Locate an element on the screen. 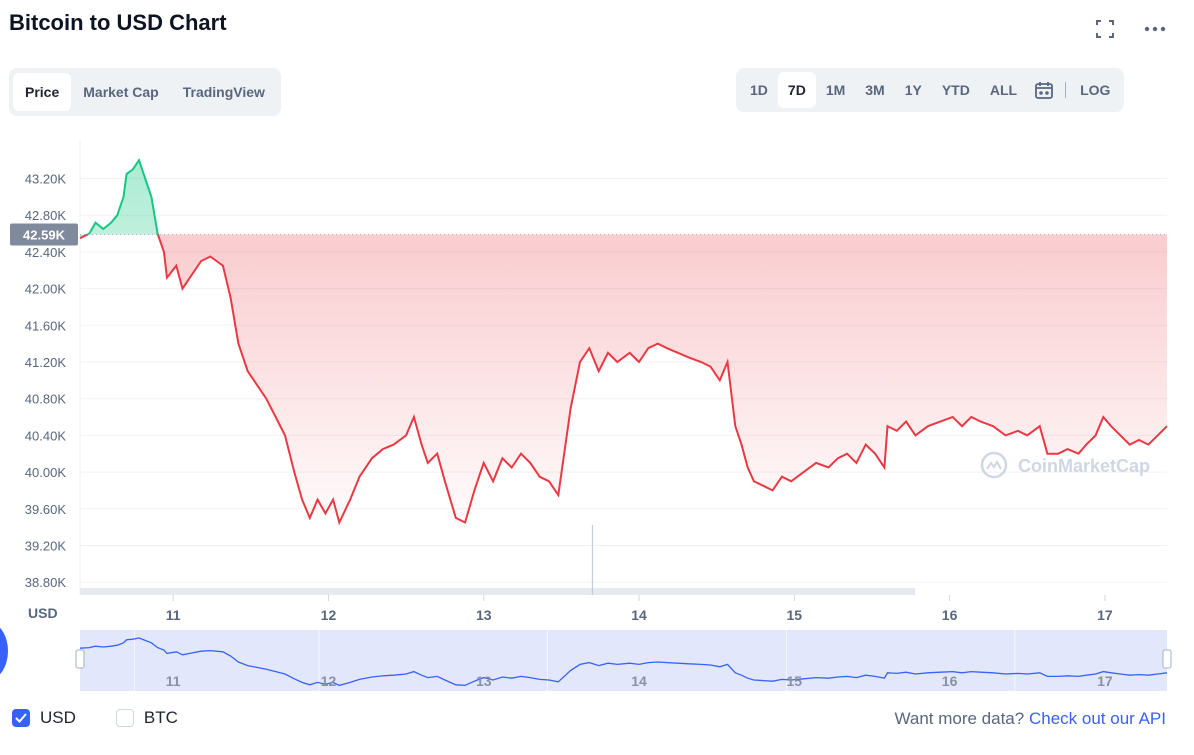 The image size is (1194, 755). more-icon is located at coordinates (1155, 29).